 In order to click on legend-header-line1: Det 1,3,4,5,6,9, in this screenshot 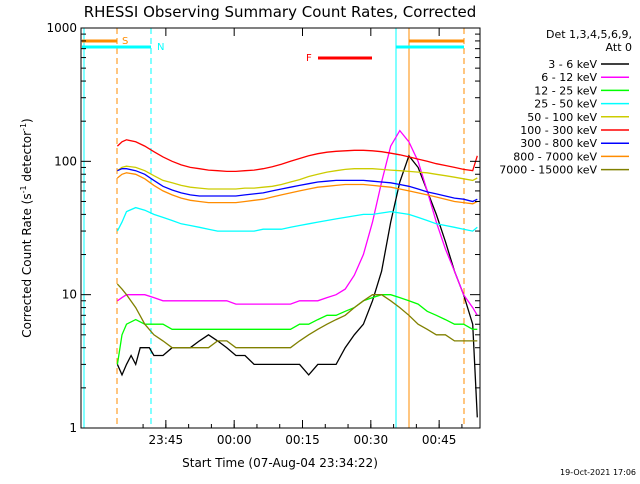, I will do `click(589, 34)`.